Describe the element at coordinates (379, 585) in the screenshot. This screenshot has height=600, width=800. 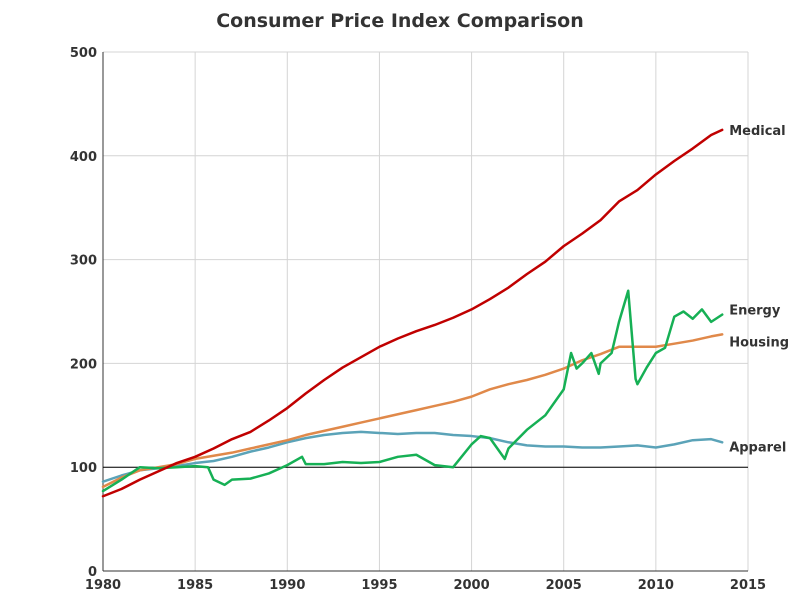
I see `x-tick-label: 1995` at that location.